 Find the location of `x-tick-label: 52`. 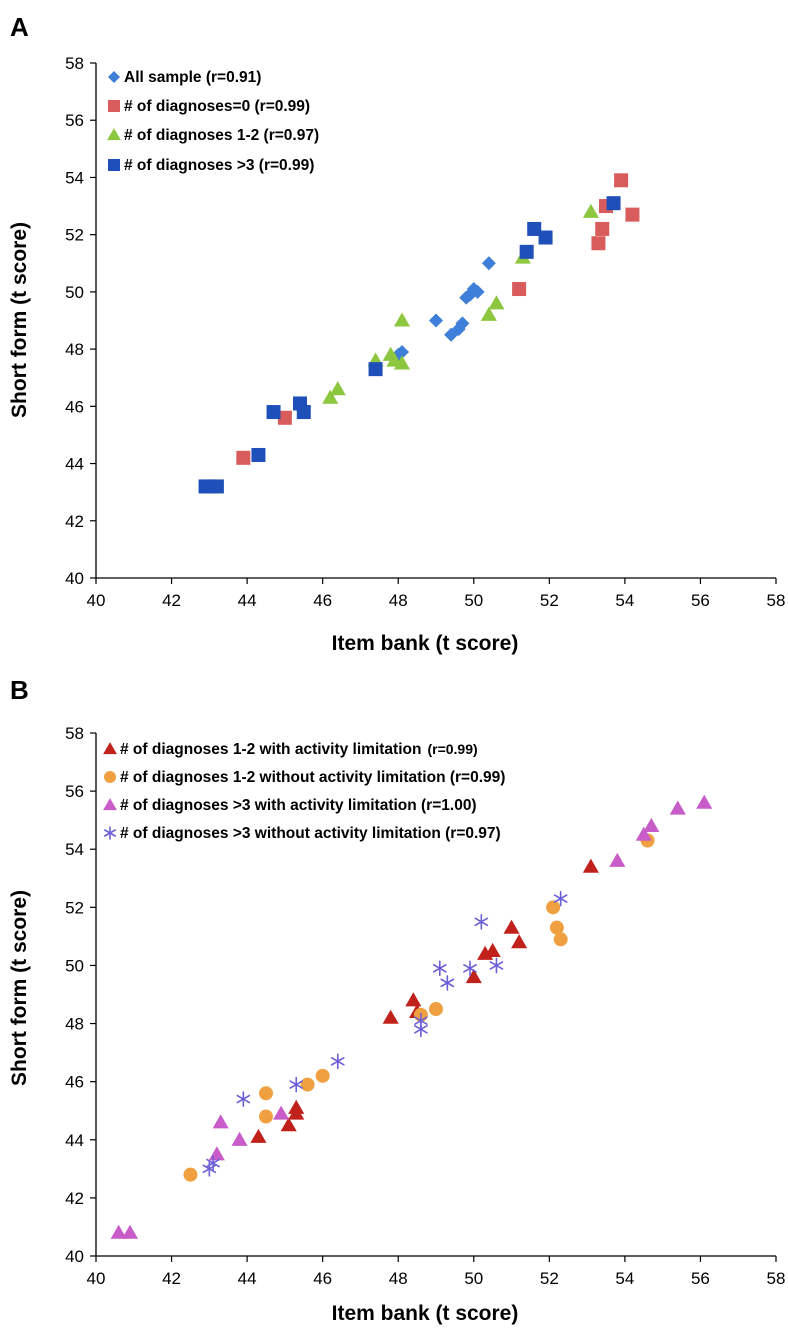

x-tick-label: 52 is located at coordinates (549, 600).